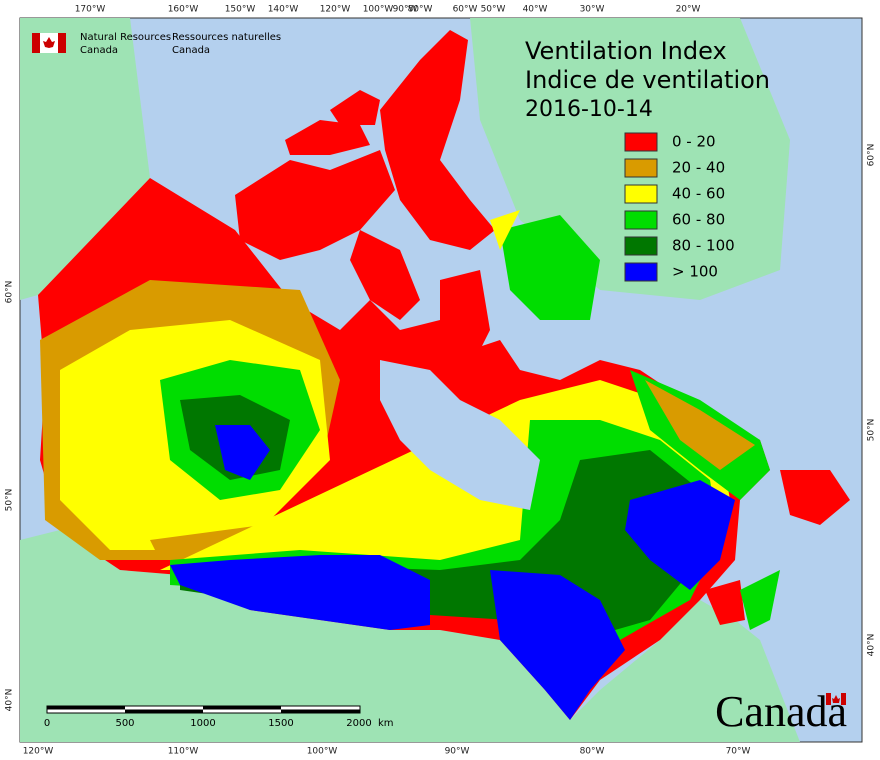 This screenshot has width=880, height=760. What do you see at coordinates (283, 10) in the screenshot?
I see `graticule-label: 140°W` at bounding box center [283, 10].